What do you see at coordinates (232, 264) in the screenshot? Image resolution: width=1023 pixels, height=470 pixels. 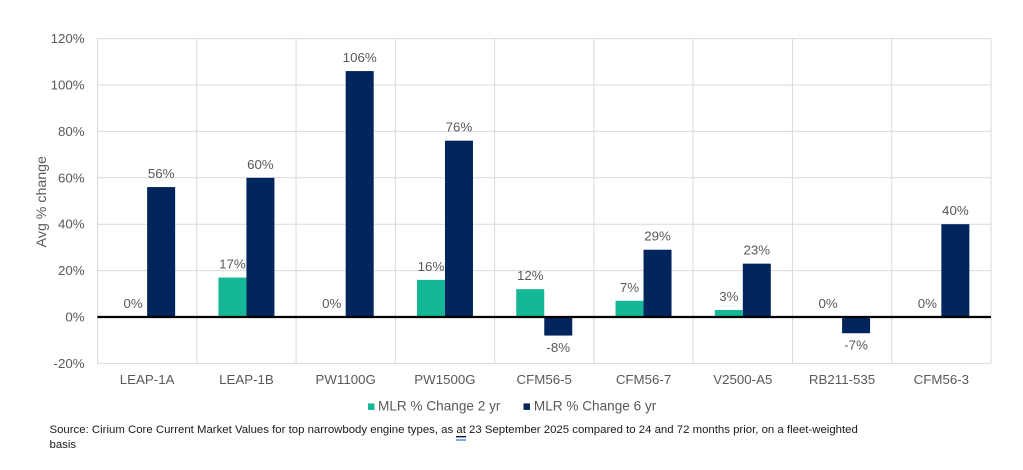 I see `svg-text: 17%` at bounding box center [232, 264].